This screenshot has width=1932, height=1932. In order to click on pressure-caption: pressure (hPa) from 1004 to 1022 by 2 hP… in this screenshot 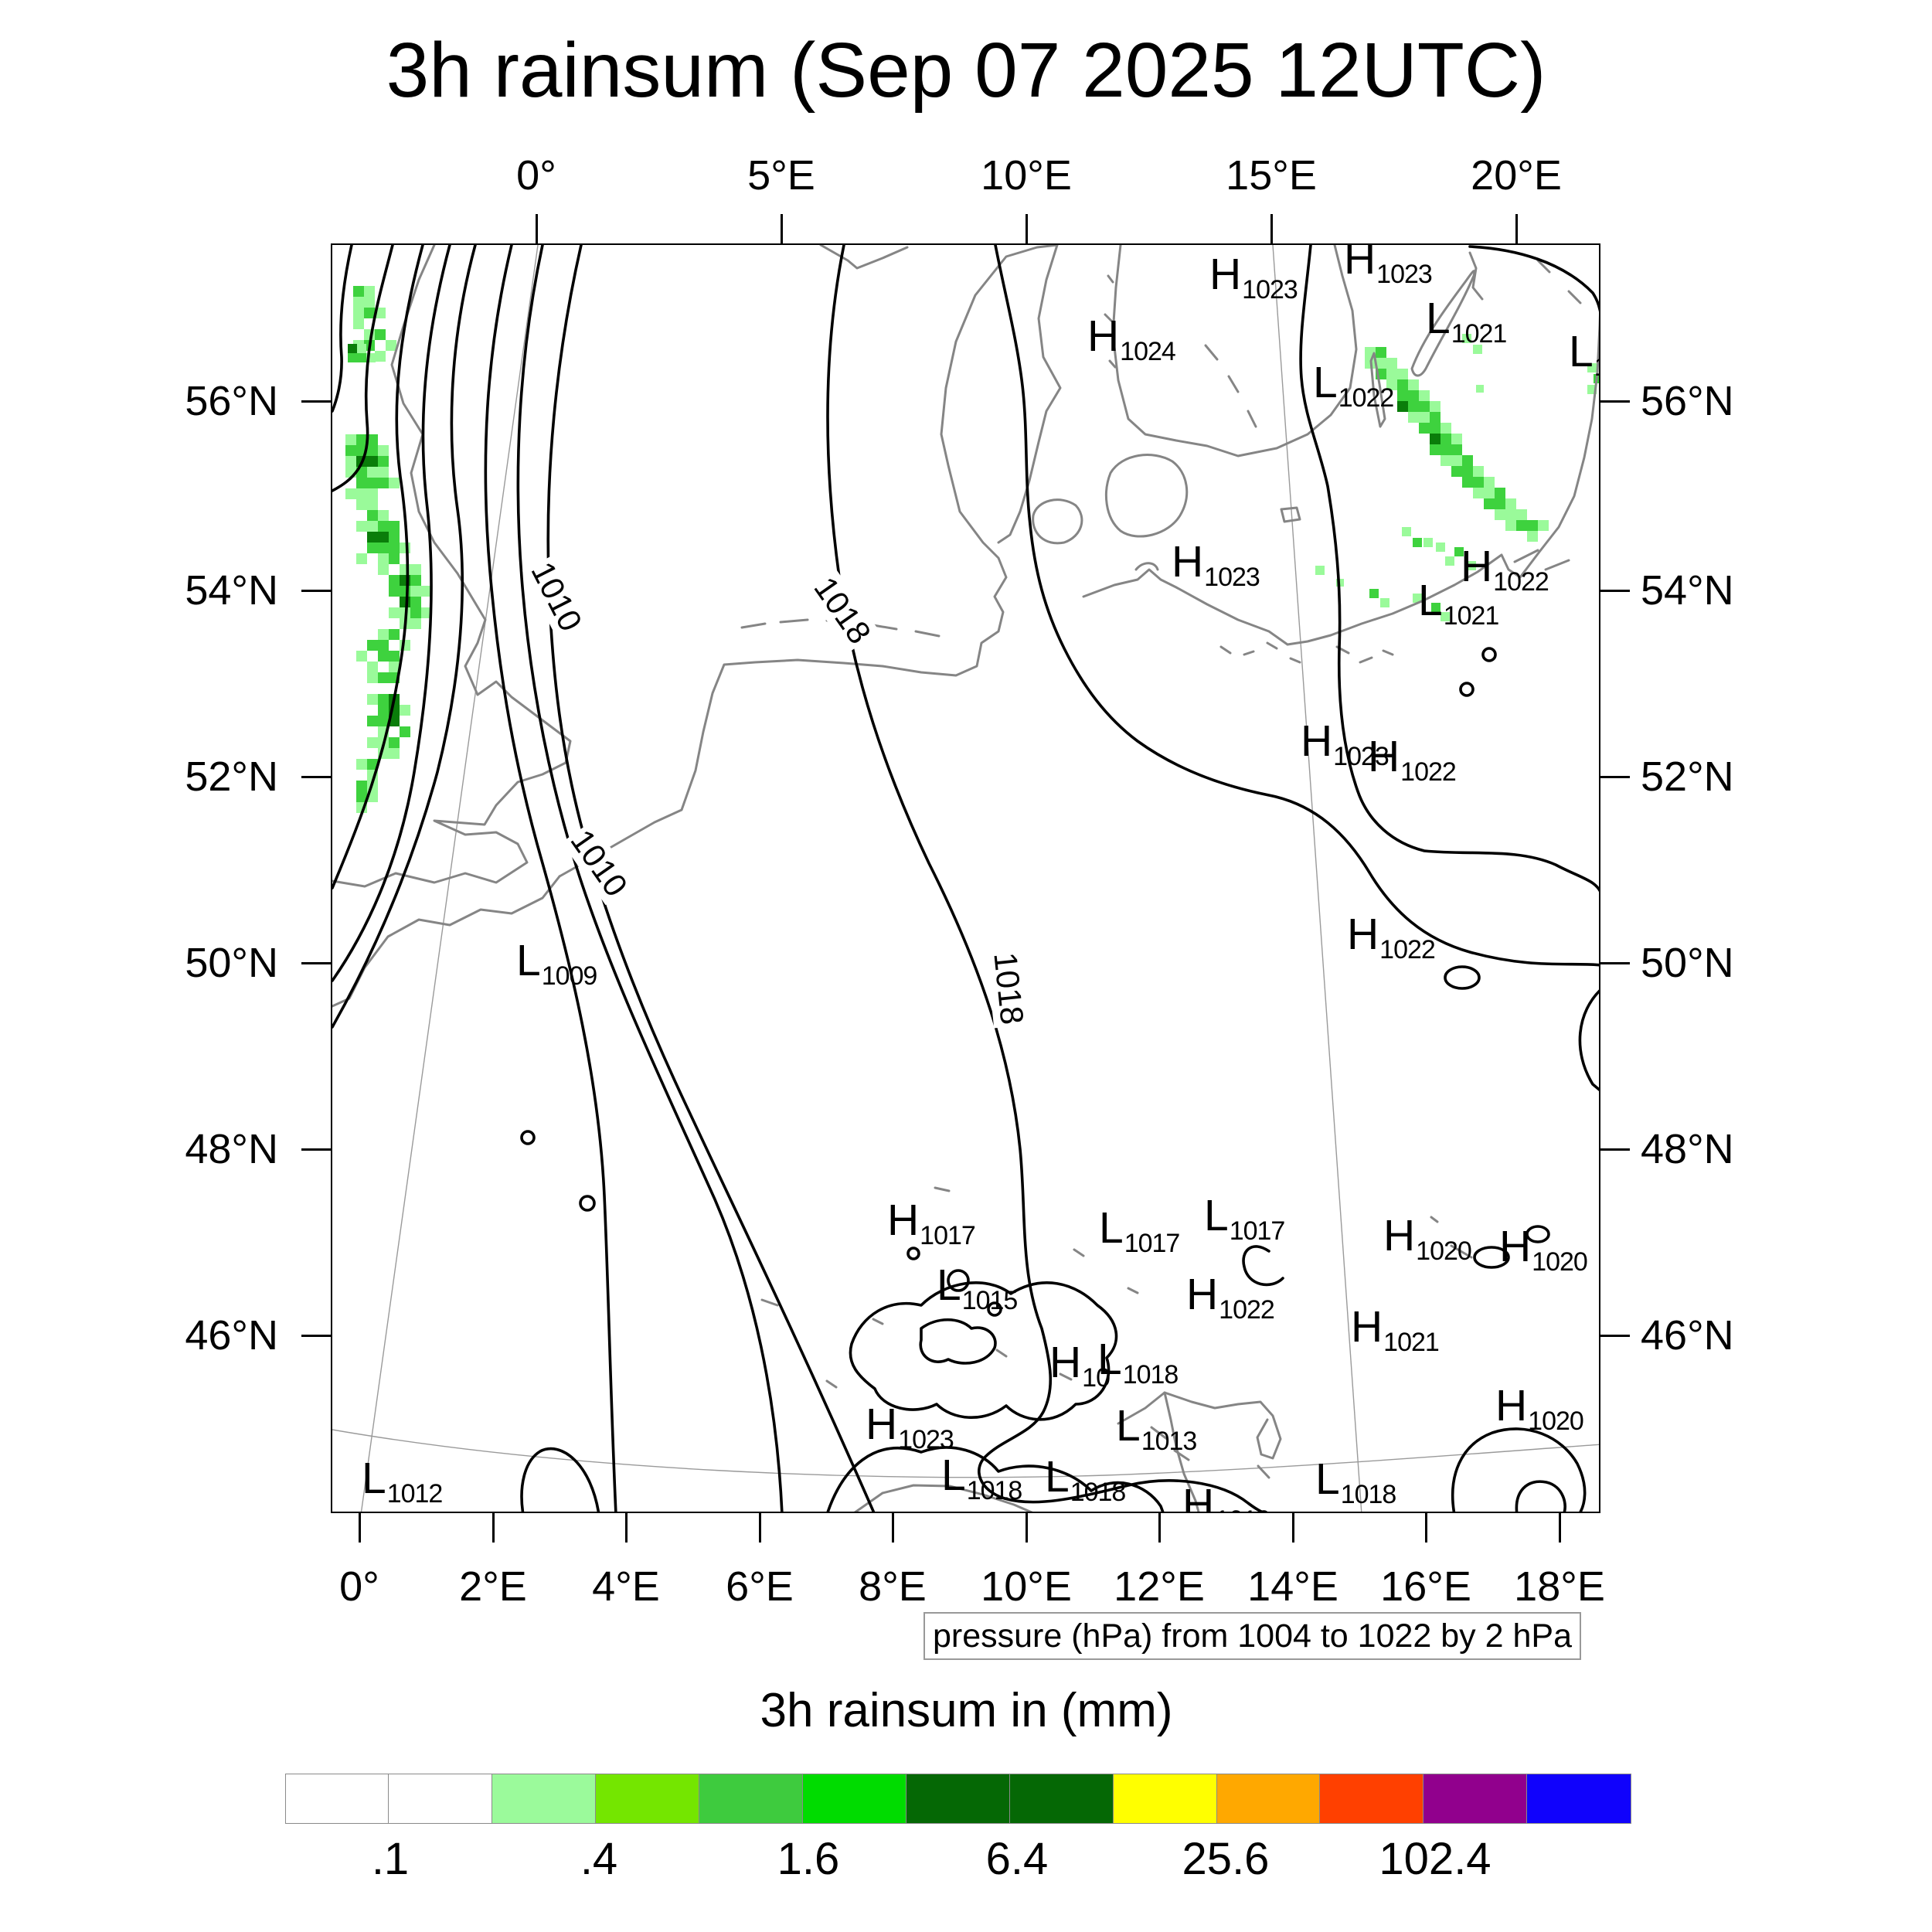, I will do `click(1252, 1636)`.